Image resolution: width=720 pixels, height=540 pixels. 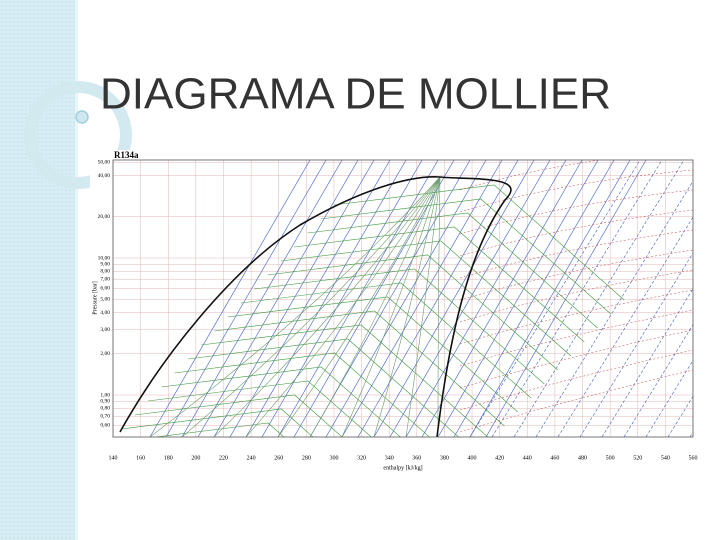 What do you see at coordinates (195, 458) in the screenshot?
I see `x-tick-label: 200` at bounding box center [195, 458].